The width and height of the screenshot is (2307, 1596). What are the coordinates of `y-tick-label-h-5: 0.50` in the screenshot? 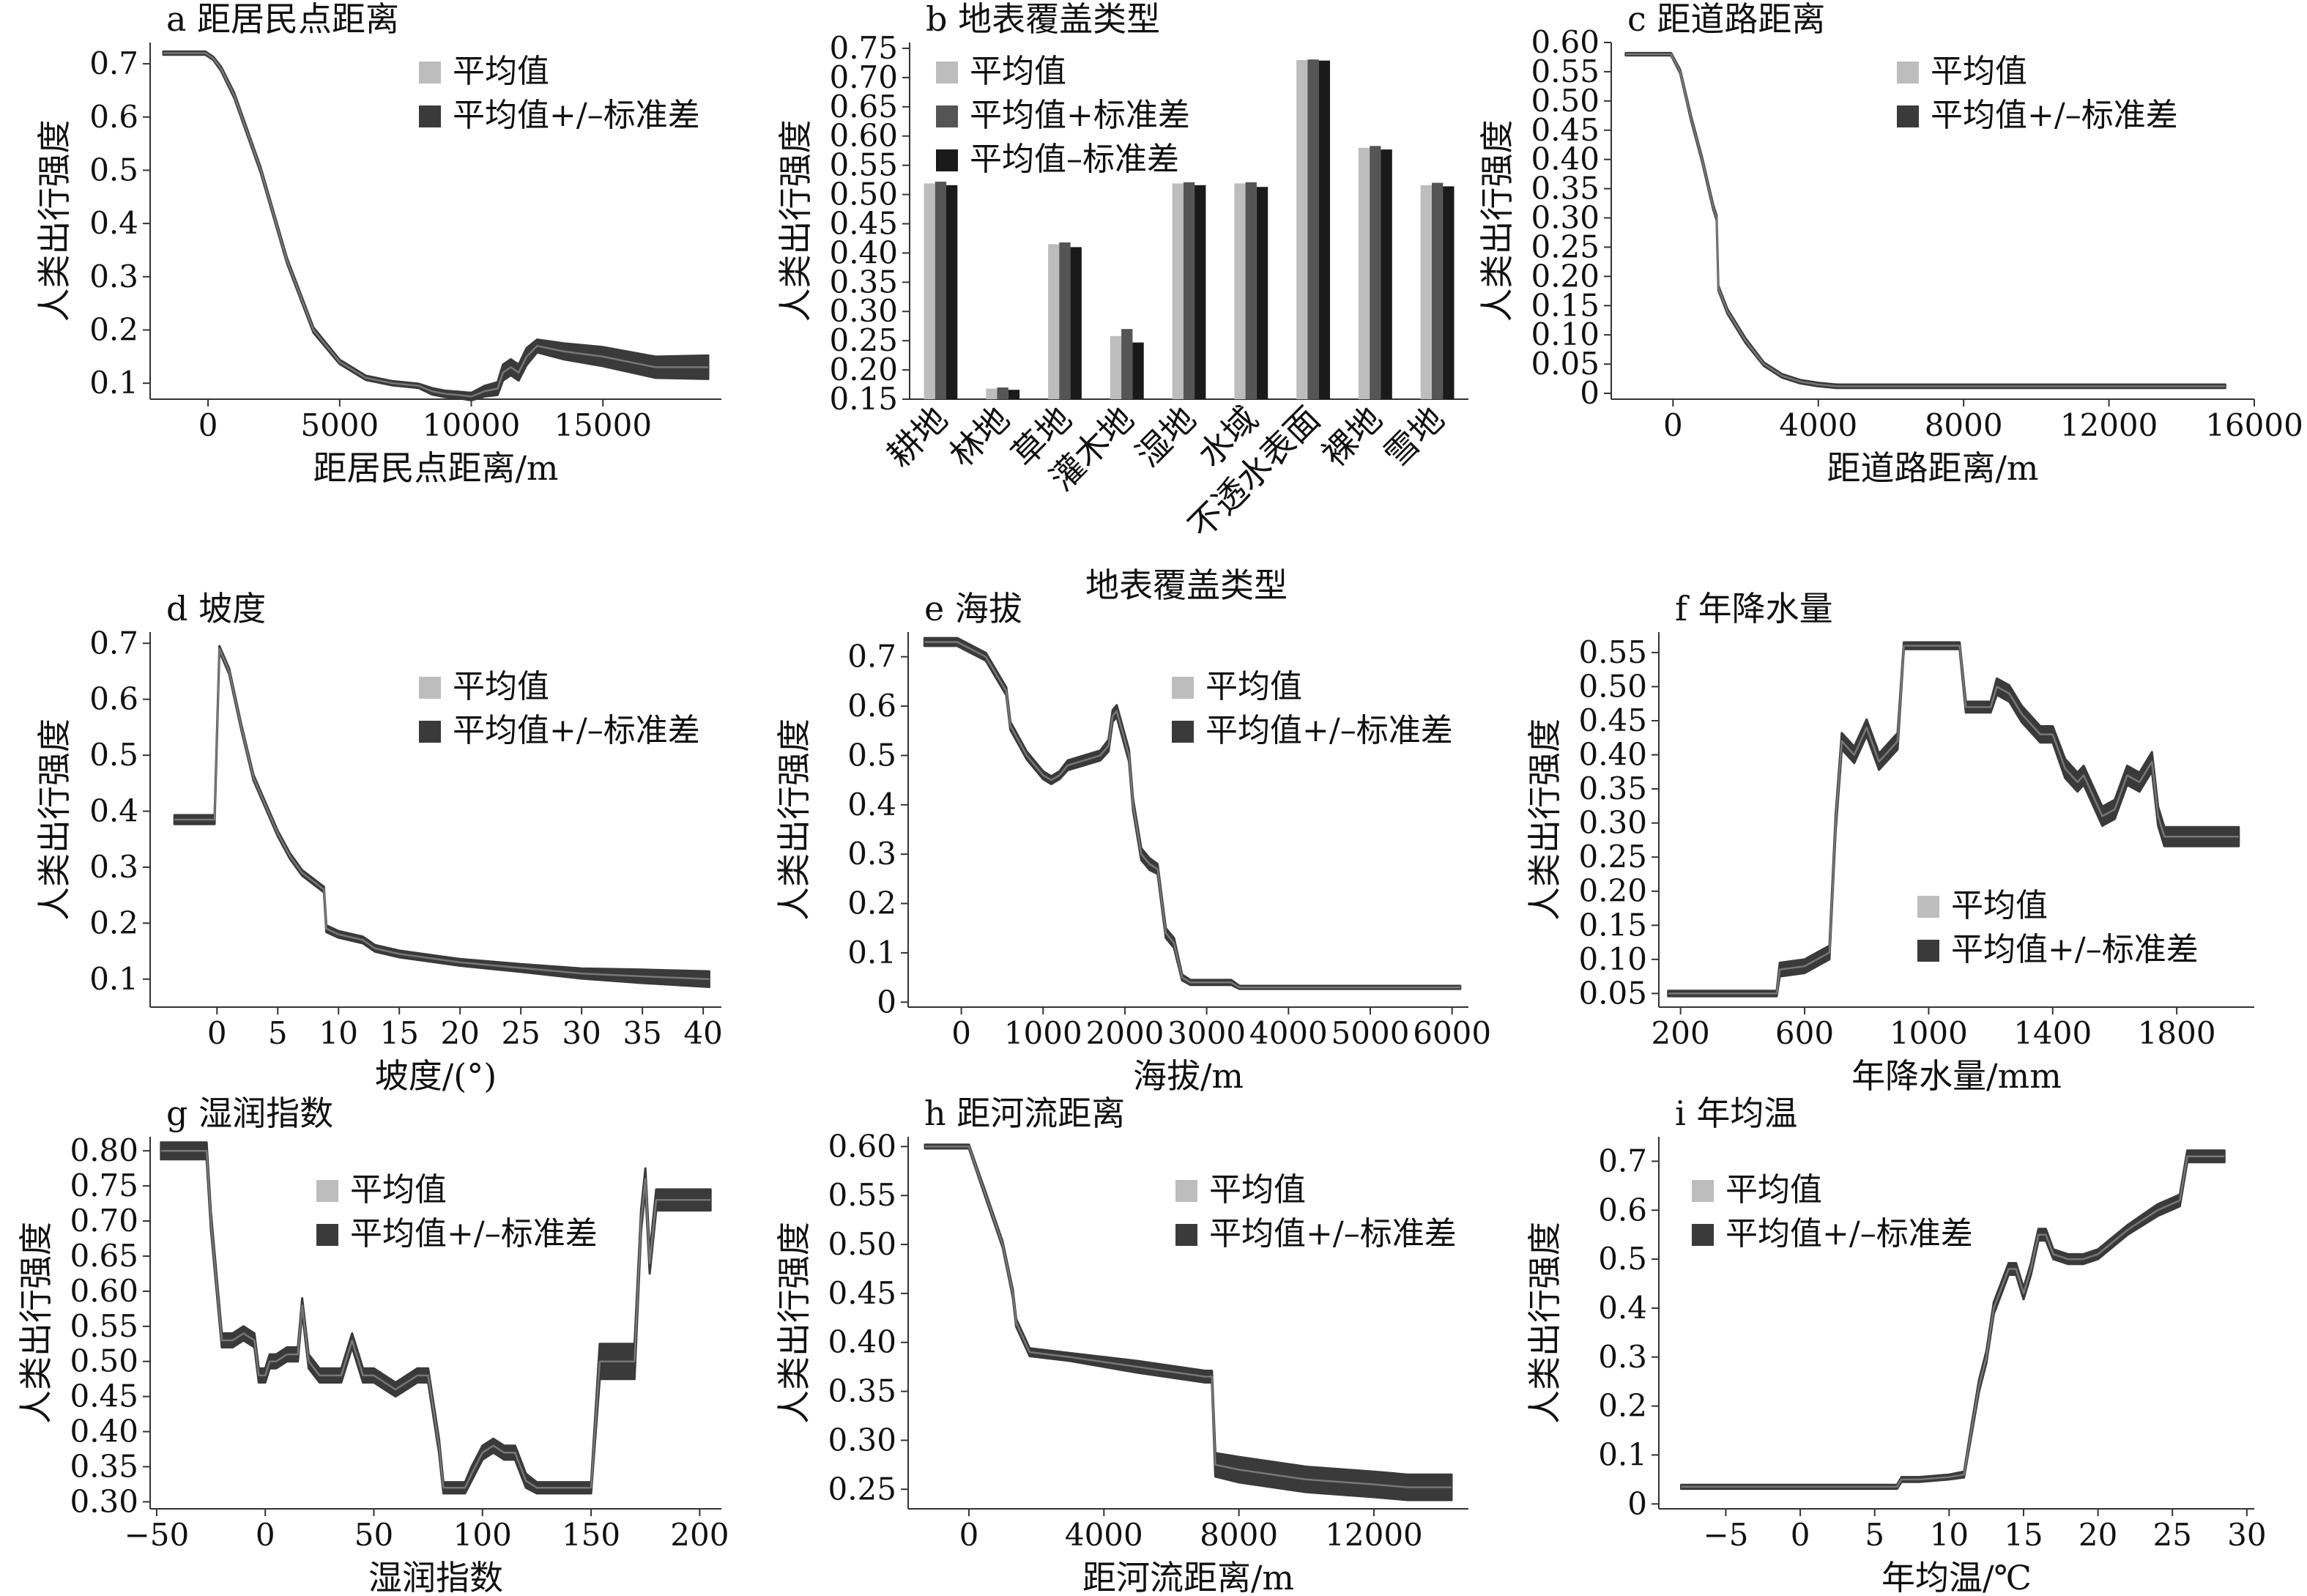 It's located at (862, 1244).